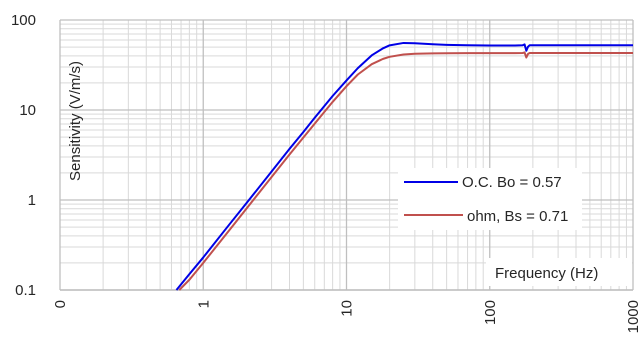 Image resolution: width=638 pixels, height=345 pixels. I want to click on x-tick-label: 10, so click(347, 308).